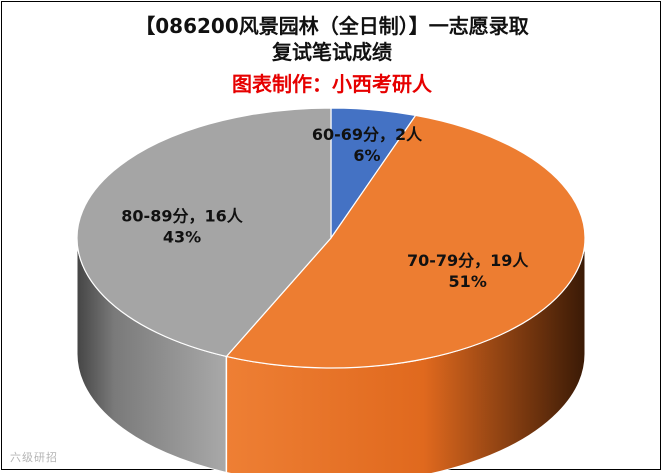  What do you see at coordinates (182, 237) in the screenshot?
I see `slice-label-percent: 43%` at bounding box center [182, 237].